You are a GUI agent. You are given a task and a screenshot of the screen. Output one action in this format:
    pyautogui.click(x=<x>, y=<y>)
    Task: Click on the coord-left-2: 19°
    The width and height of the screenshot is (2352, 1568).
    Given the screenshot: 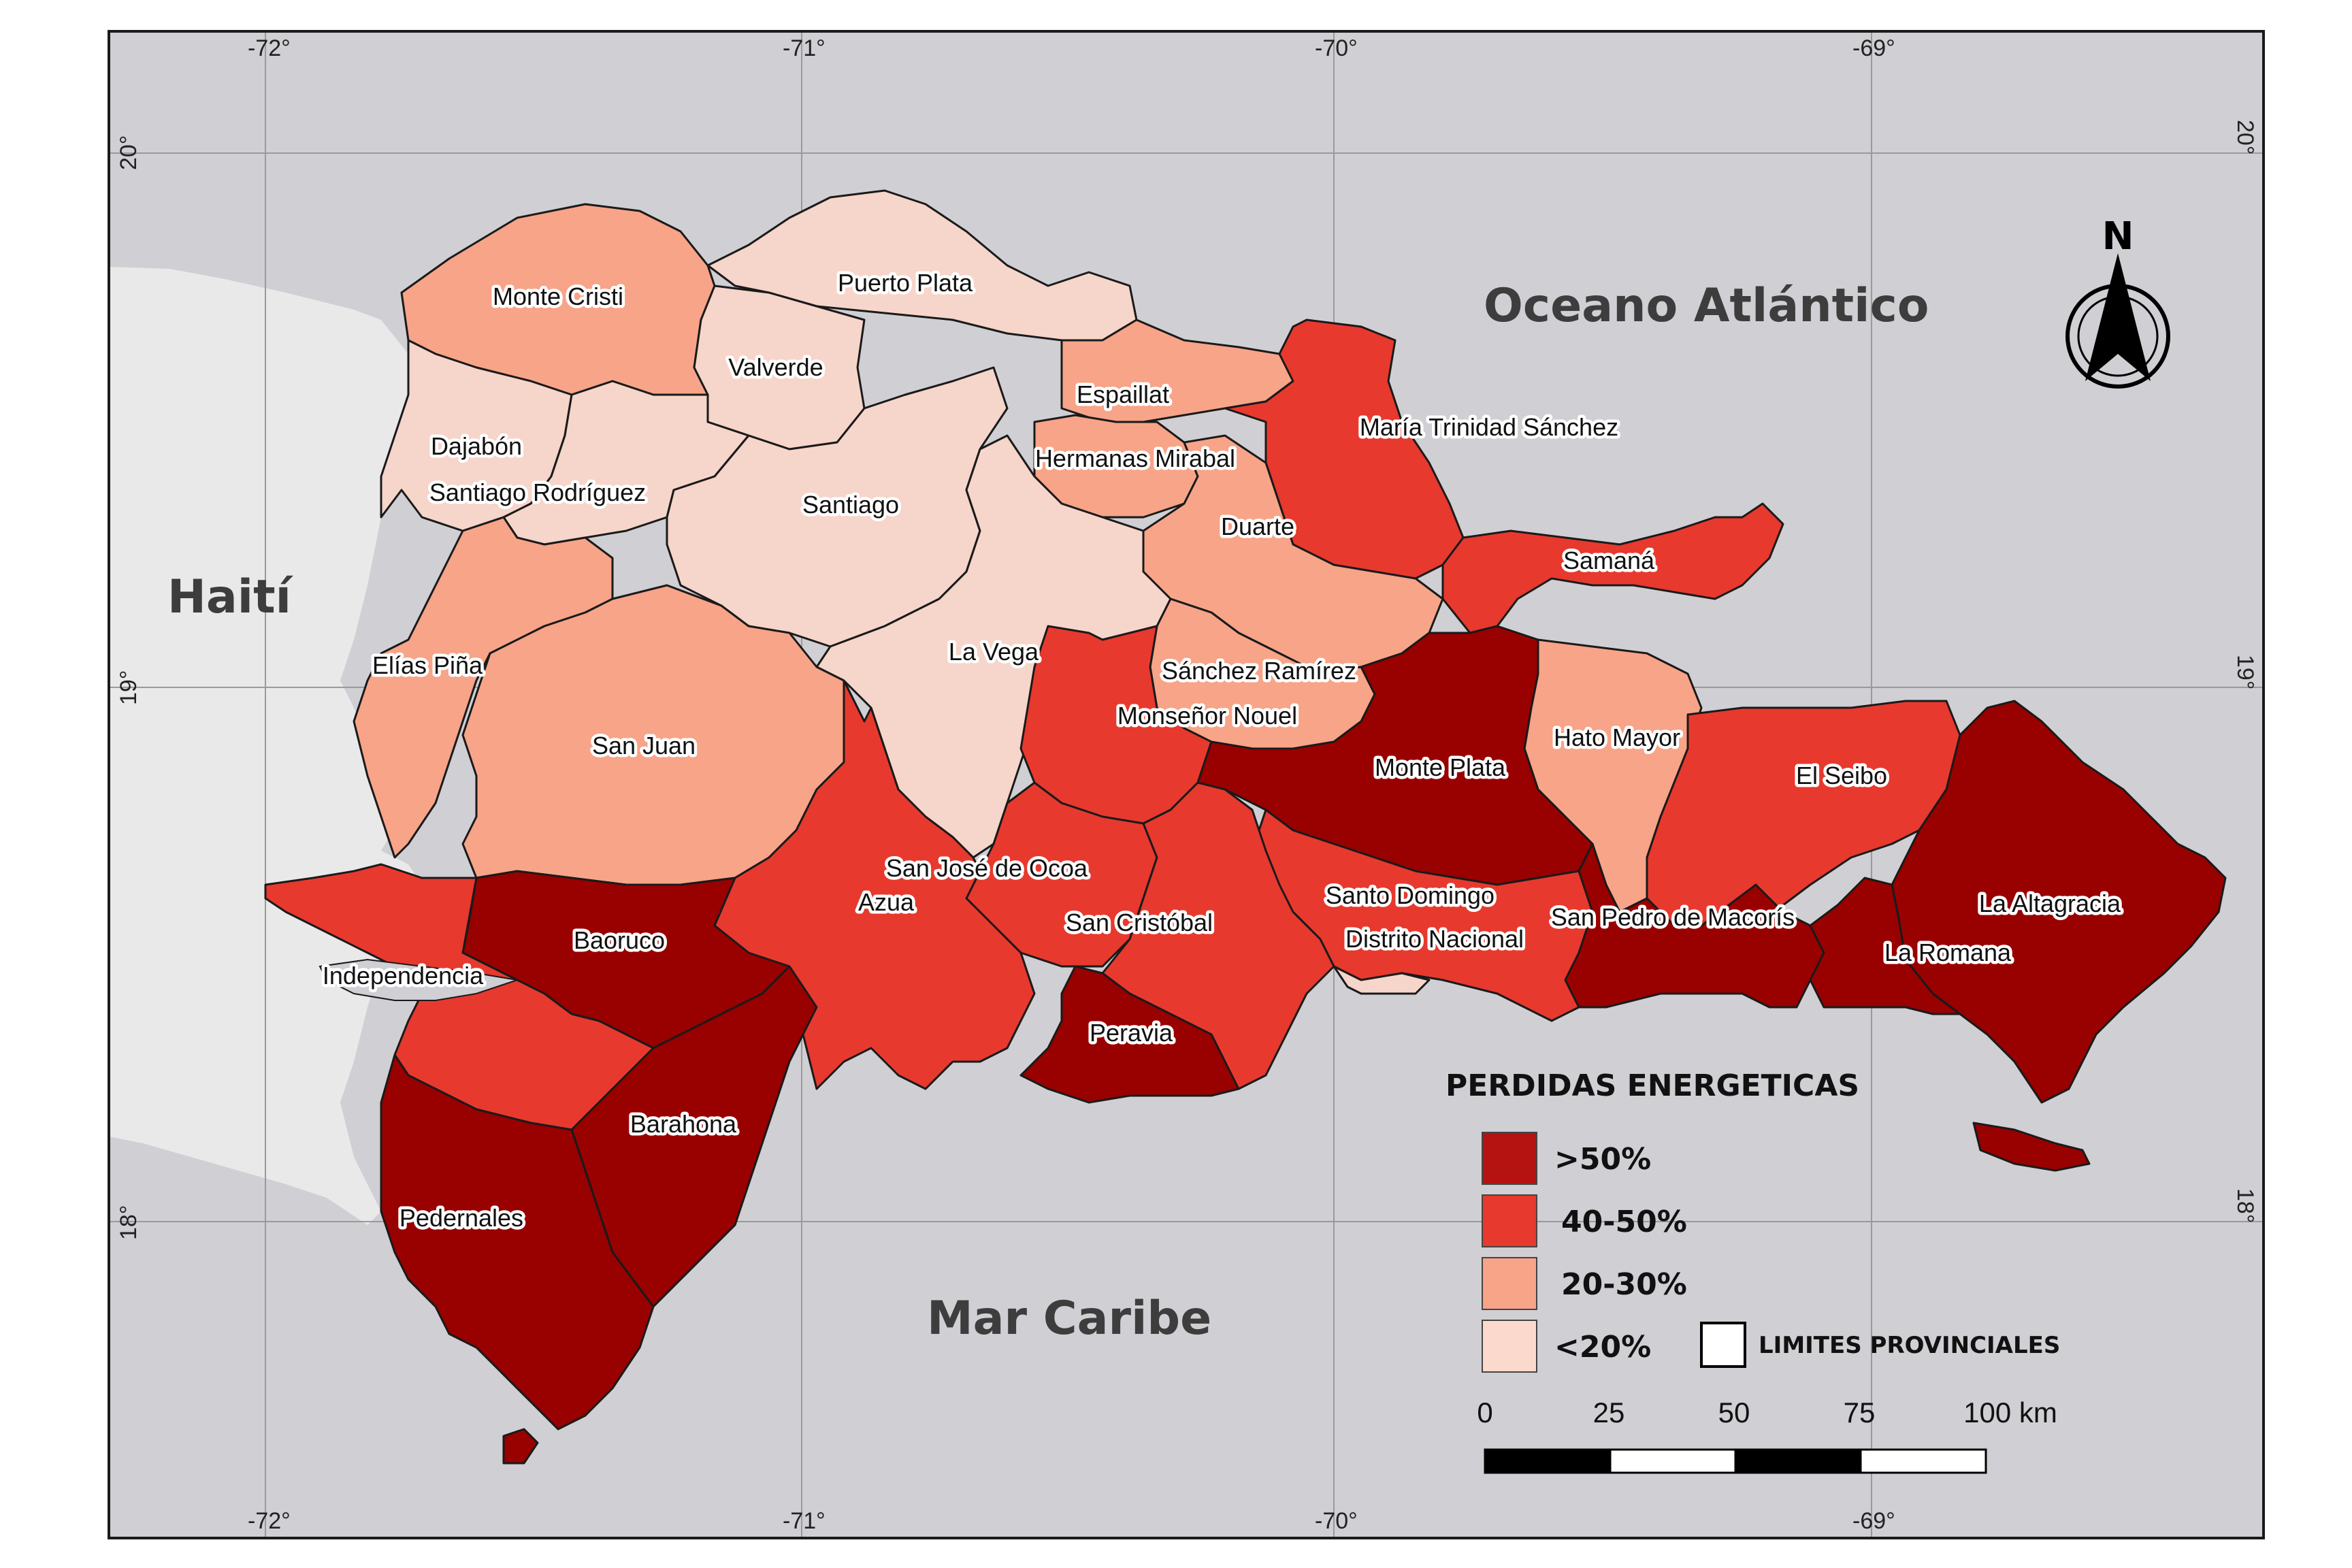 What is the action you would take?
    pyautogui.click(x=129, y=688)
    